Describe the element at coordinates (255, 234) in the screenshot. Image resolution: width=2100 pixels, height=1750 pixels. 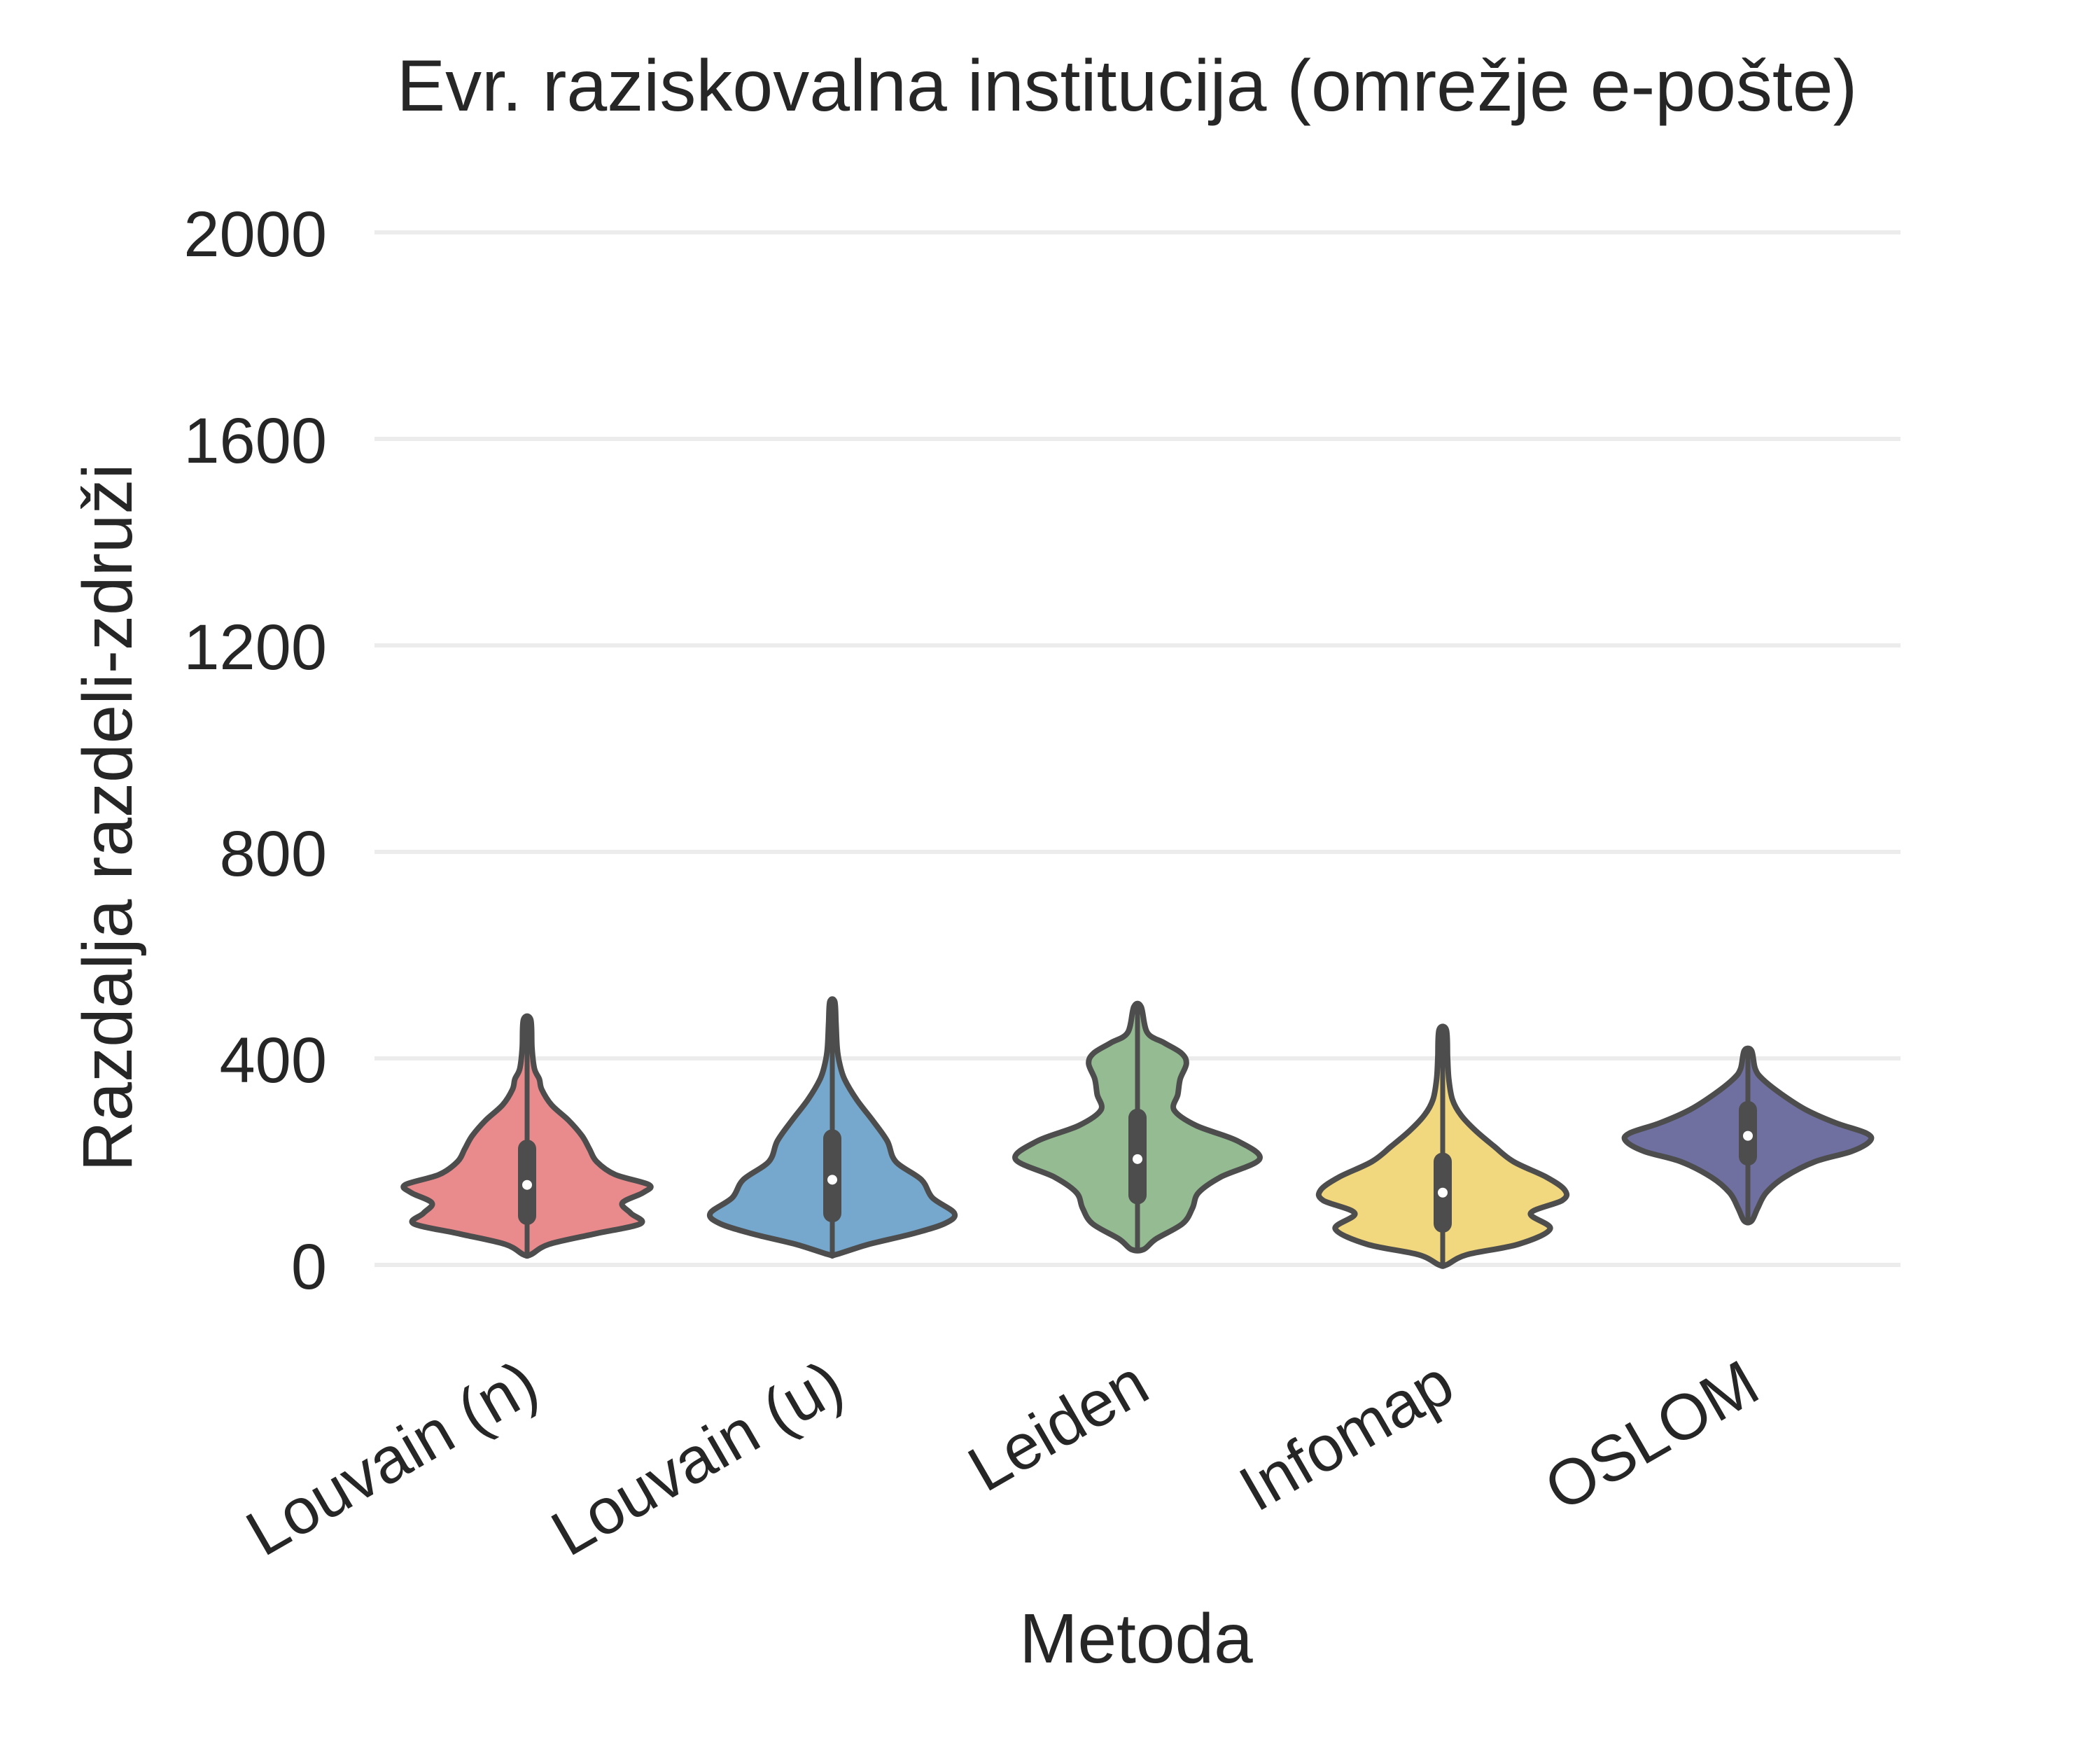
I see `y-tick-label: 2000` at that location.